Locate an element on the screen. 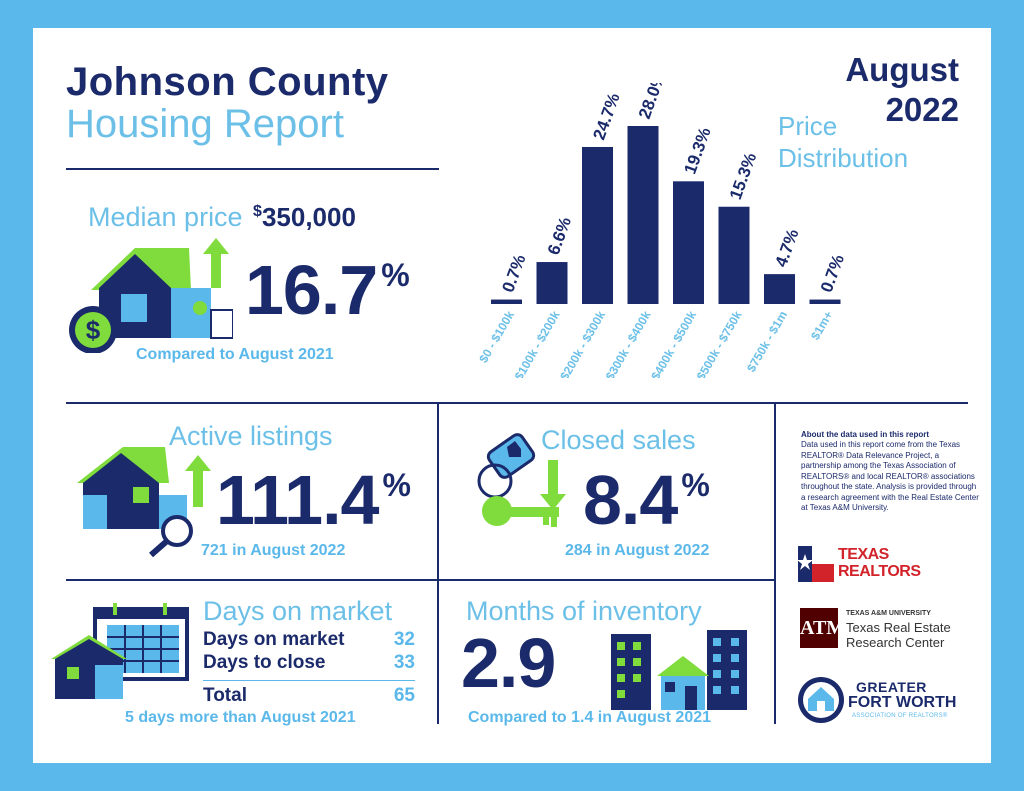  category-label-6: $750k - $1m is located at coordinates (767, 342).